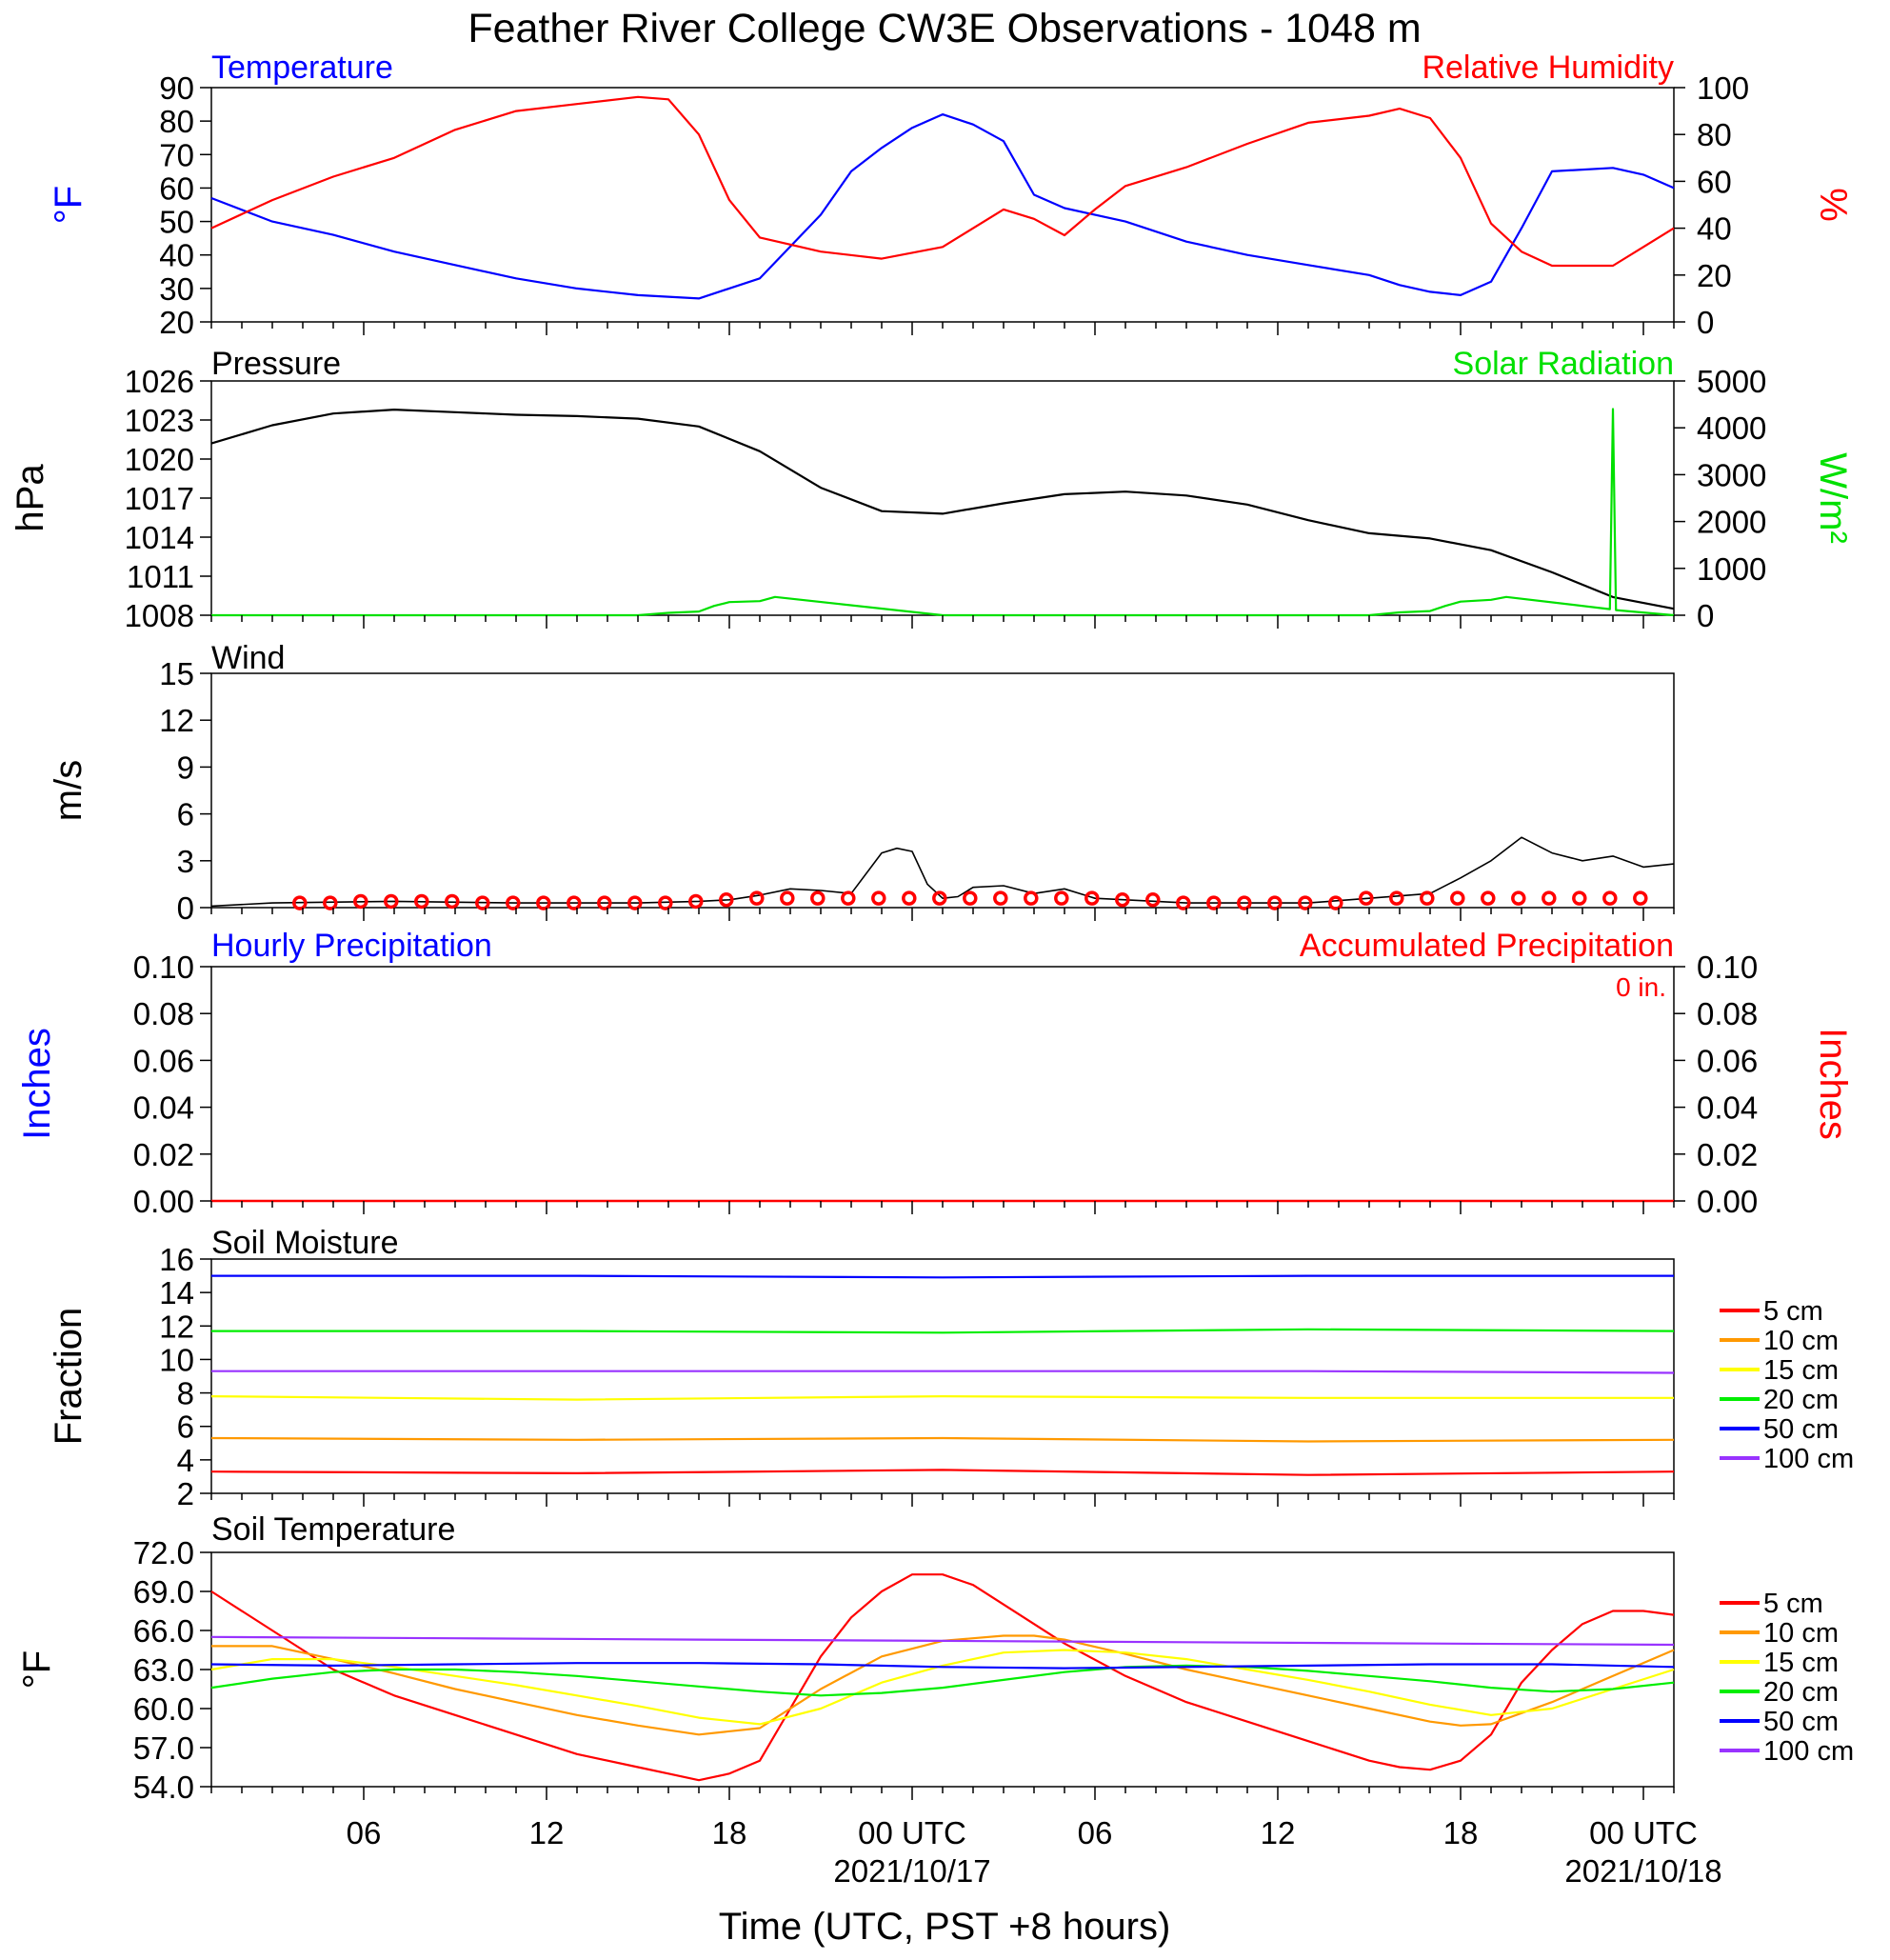 The height and width of the screenshot is (1960, 1890). What do you see at coordinates (248, 658) in the screenshot?
I see `wind-title: Wind` at bounding box center [248, 658].